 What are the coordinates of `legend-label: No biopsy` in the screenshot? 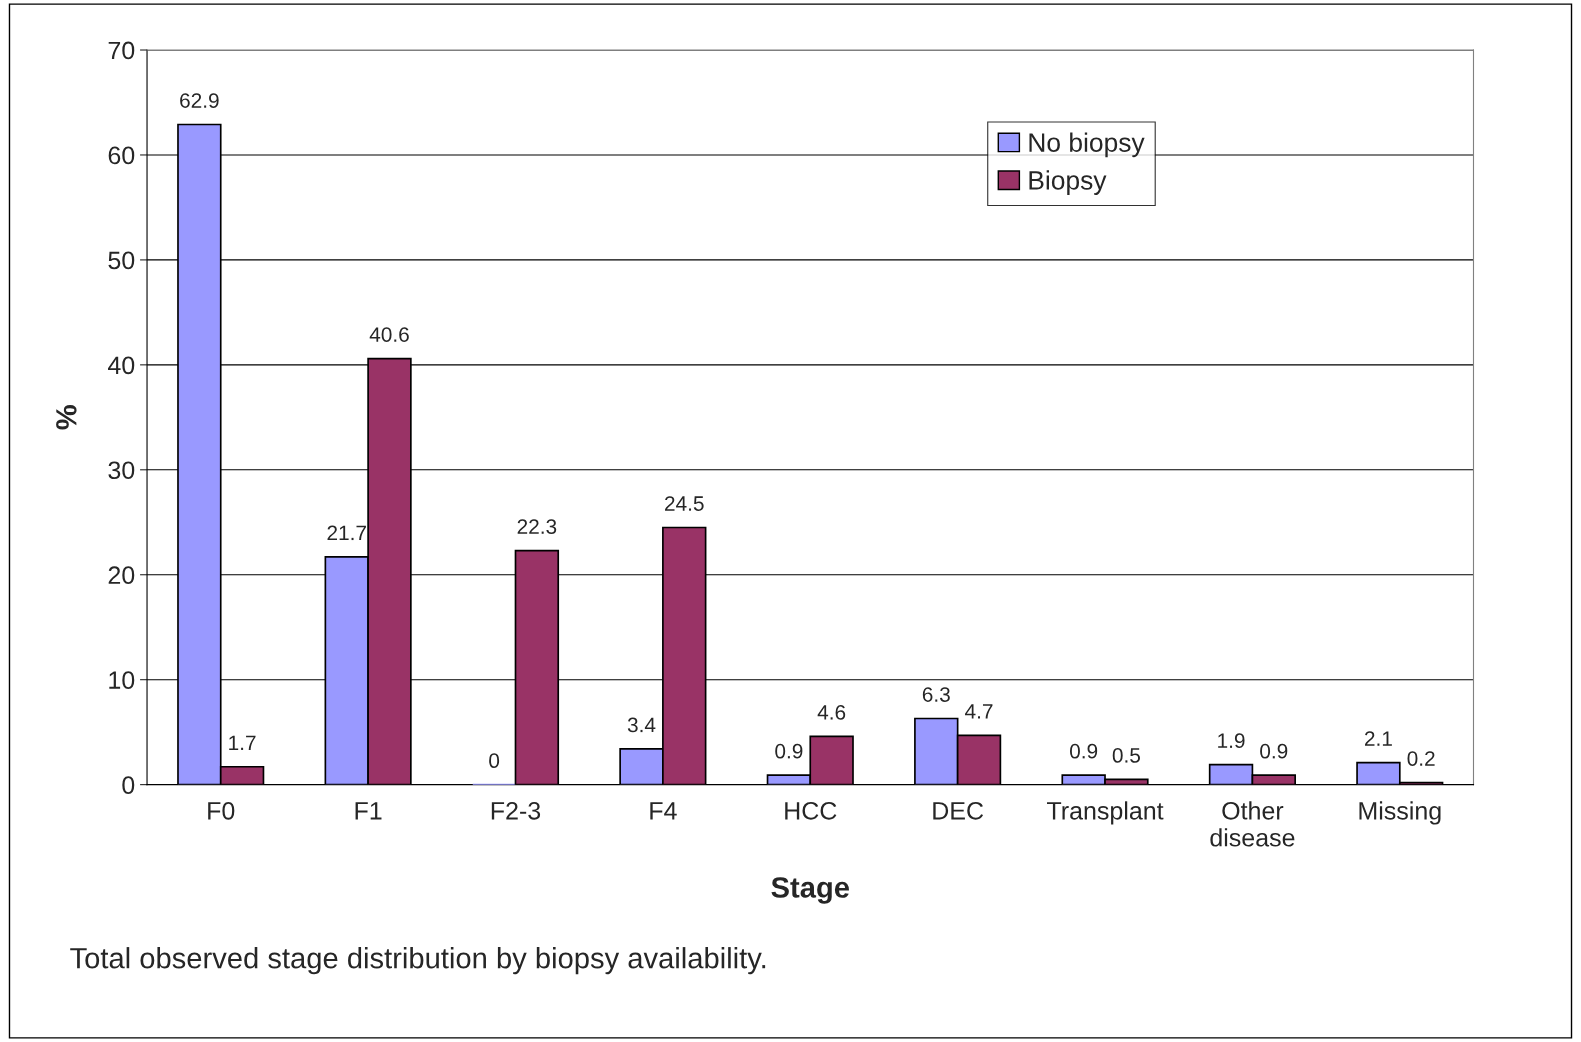 It's located at (1087, 145).